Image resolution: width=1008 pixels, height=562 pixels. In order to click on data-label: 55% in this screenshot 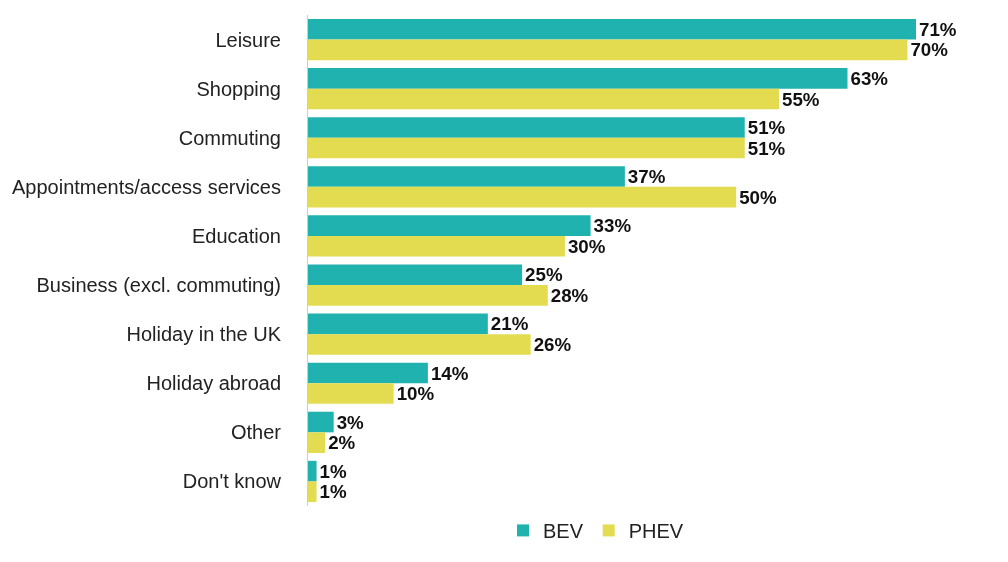, I will do `click(801, 99)`.